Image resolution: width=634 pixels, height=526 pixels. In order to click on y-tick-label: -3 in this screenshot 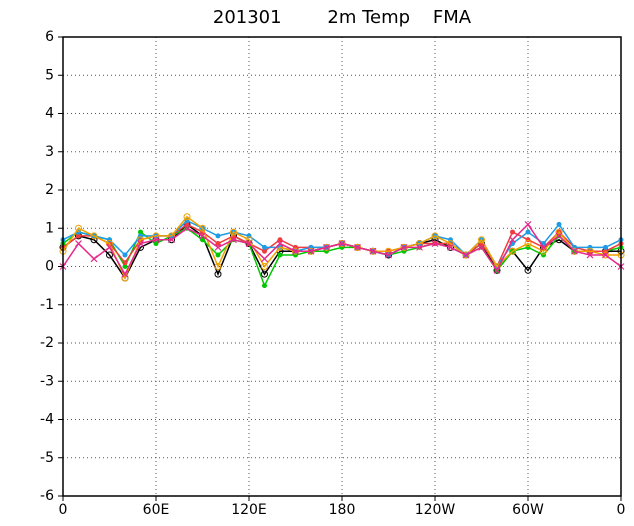, I will do `click(47, 381)`.